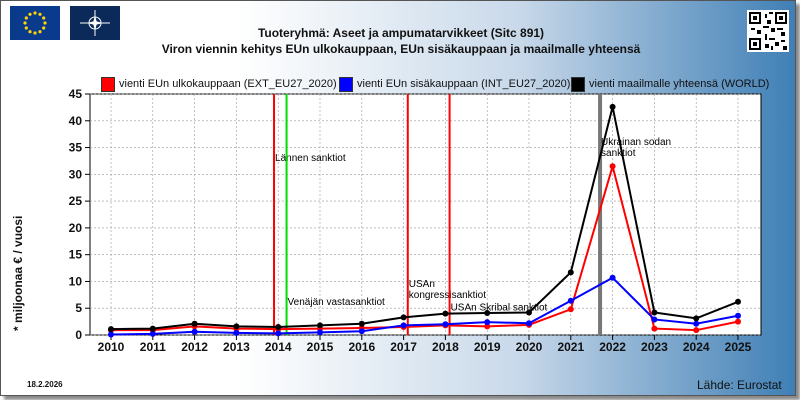 The image size is (800, 400). What do you see at coordinates (422, 284) in the screenshot?
I see `annotation-label: USAn` at bounding box center [422, 284].